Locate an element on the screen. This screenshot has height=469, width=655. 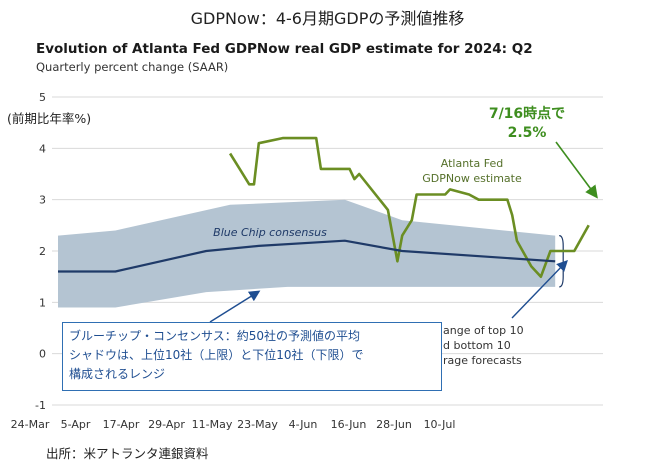
consensus-callout-line-3: 構成されるレンジ is located at coordinates (117, 374).